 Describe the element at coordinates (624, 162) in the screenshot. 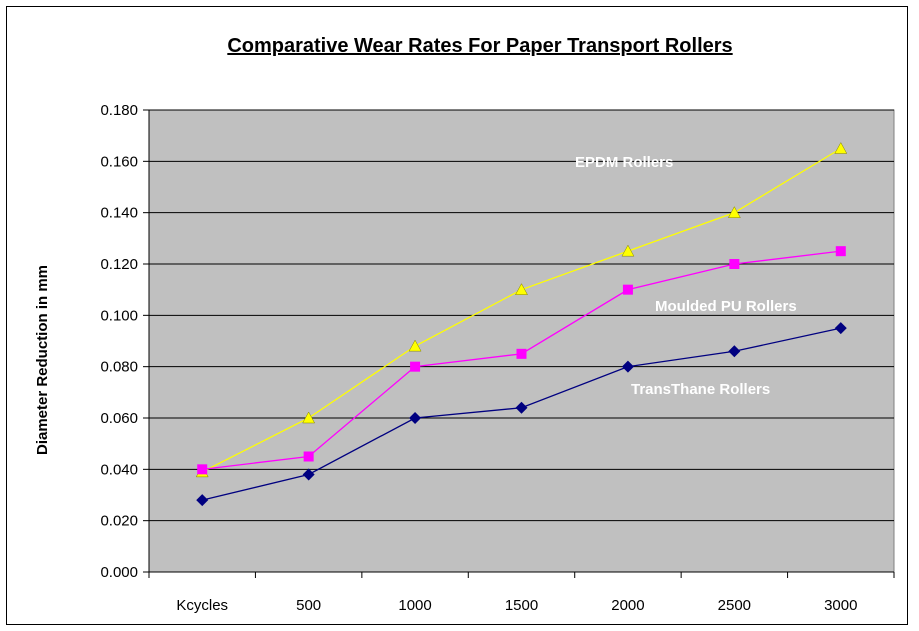

I see `series-label: EPDM Rollers` at that location.